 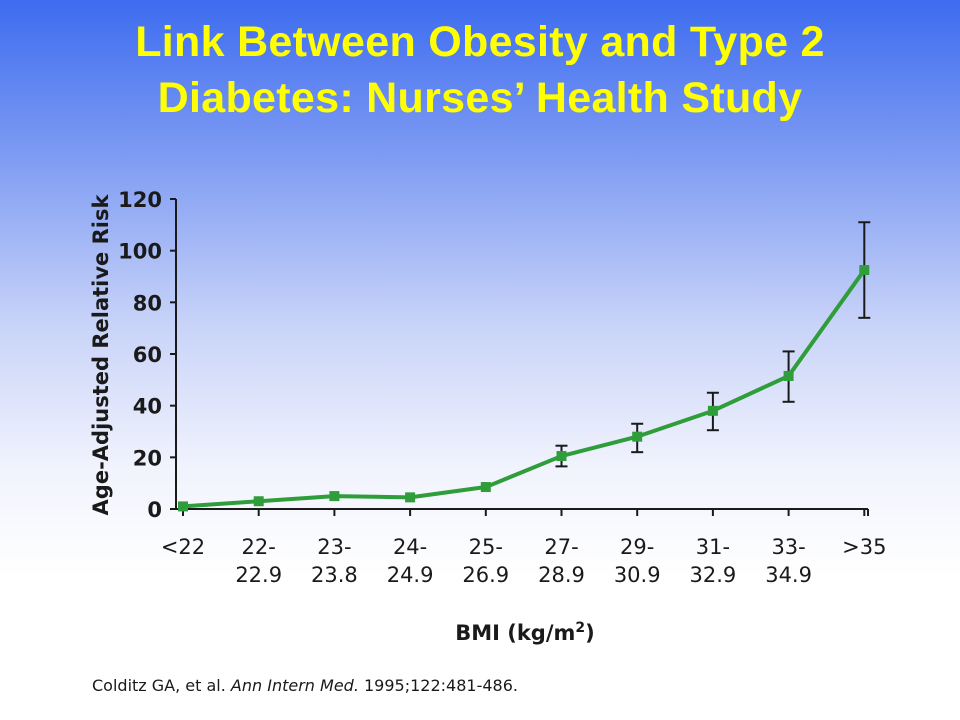 What do you see at coordinates (334, 575) in the screenshot?
I see `x-tick-label: 23.8` at bounding box center [334, 575].